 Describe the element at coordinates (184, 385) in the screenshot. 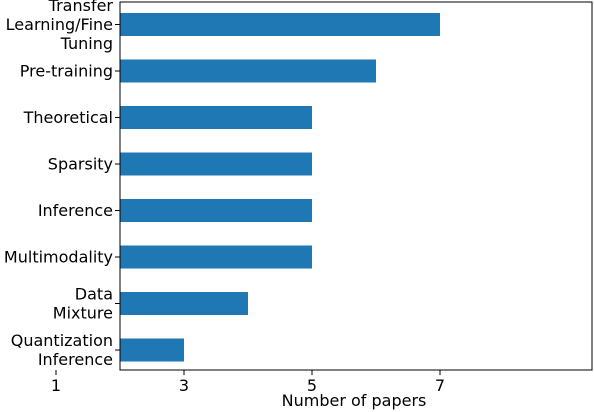

I see `x-tick-label-1: 3` at that location.